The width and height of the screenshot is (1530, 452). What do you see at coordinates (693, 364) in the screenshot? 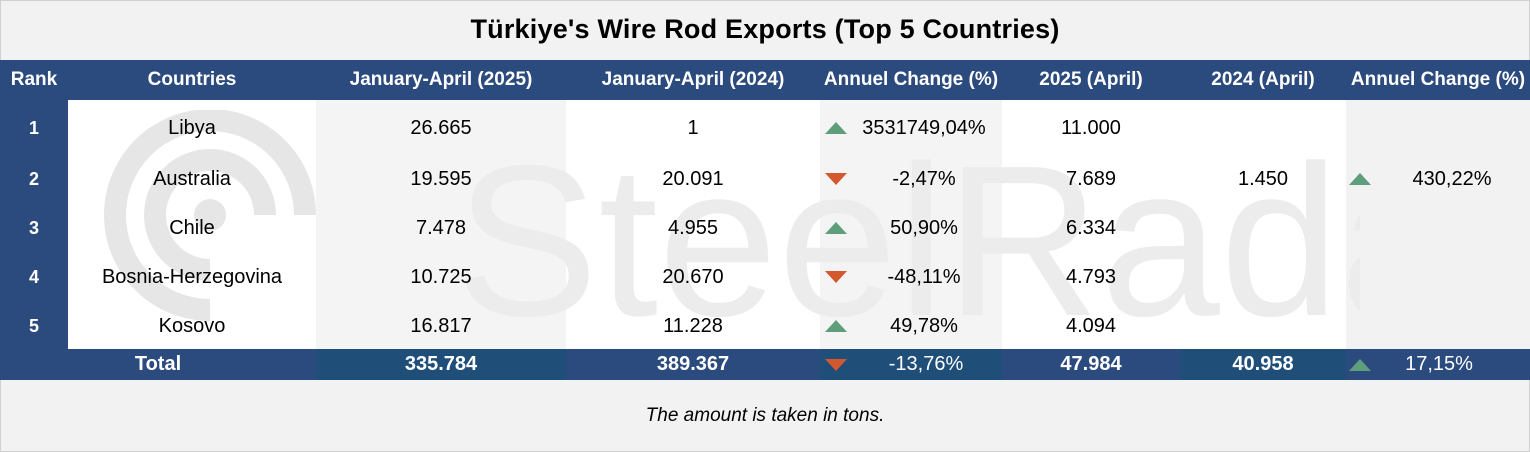
I see `total-jan-apr-2024: 389.367` at bounding box center [693, 364].